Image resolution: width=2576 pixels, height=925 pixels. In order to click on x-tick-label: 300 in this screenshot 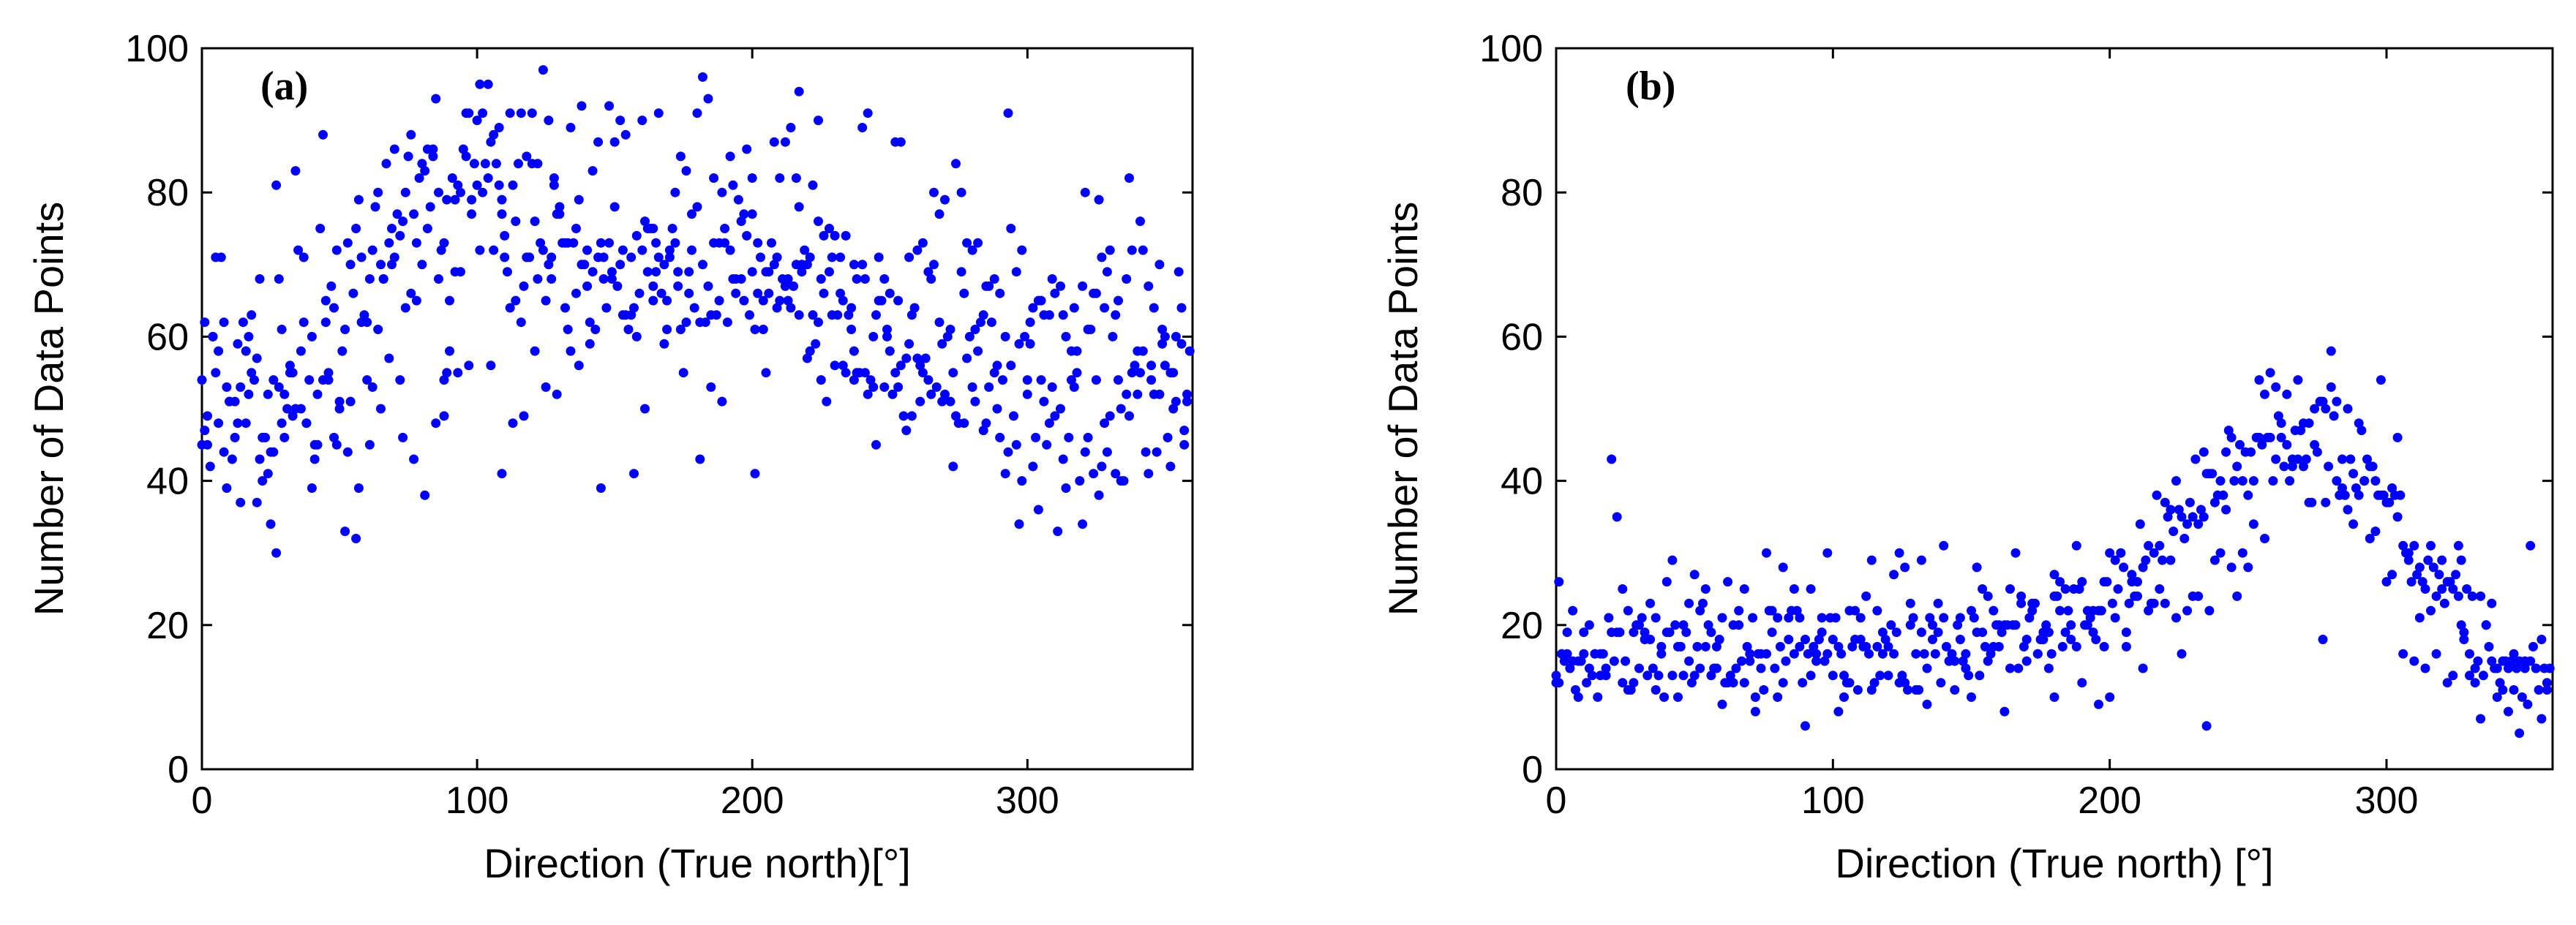, I will do `click(2387, 800)`.